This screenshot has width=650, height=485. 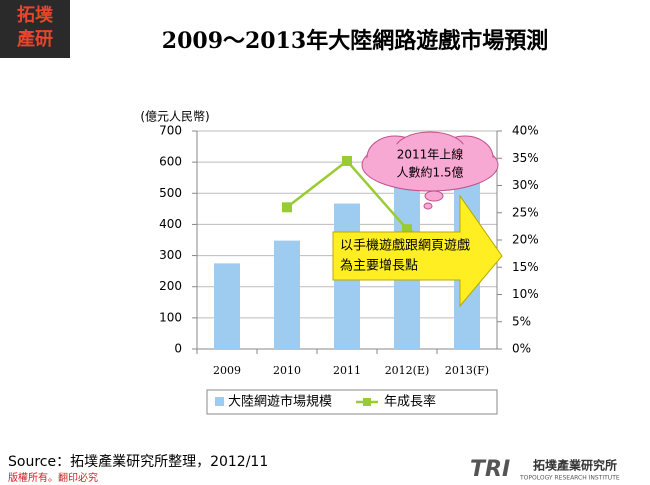 I want to click on y-tick-label: 100, so click(x=170, y=317).